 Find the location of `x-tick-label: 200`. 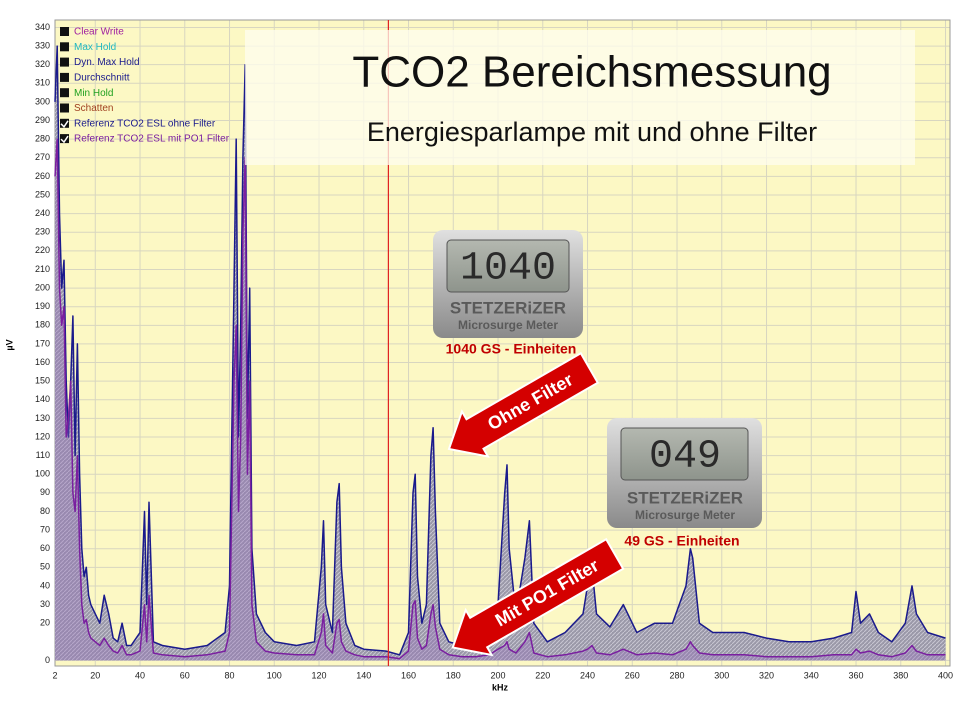

x-tick-label: 200 is located at coordinates (498, 675).